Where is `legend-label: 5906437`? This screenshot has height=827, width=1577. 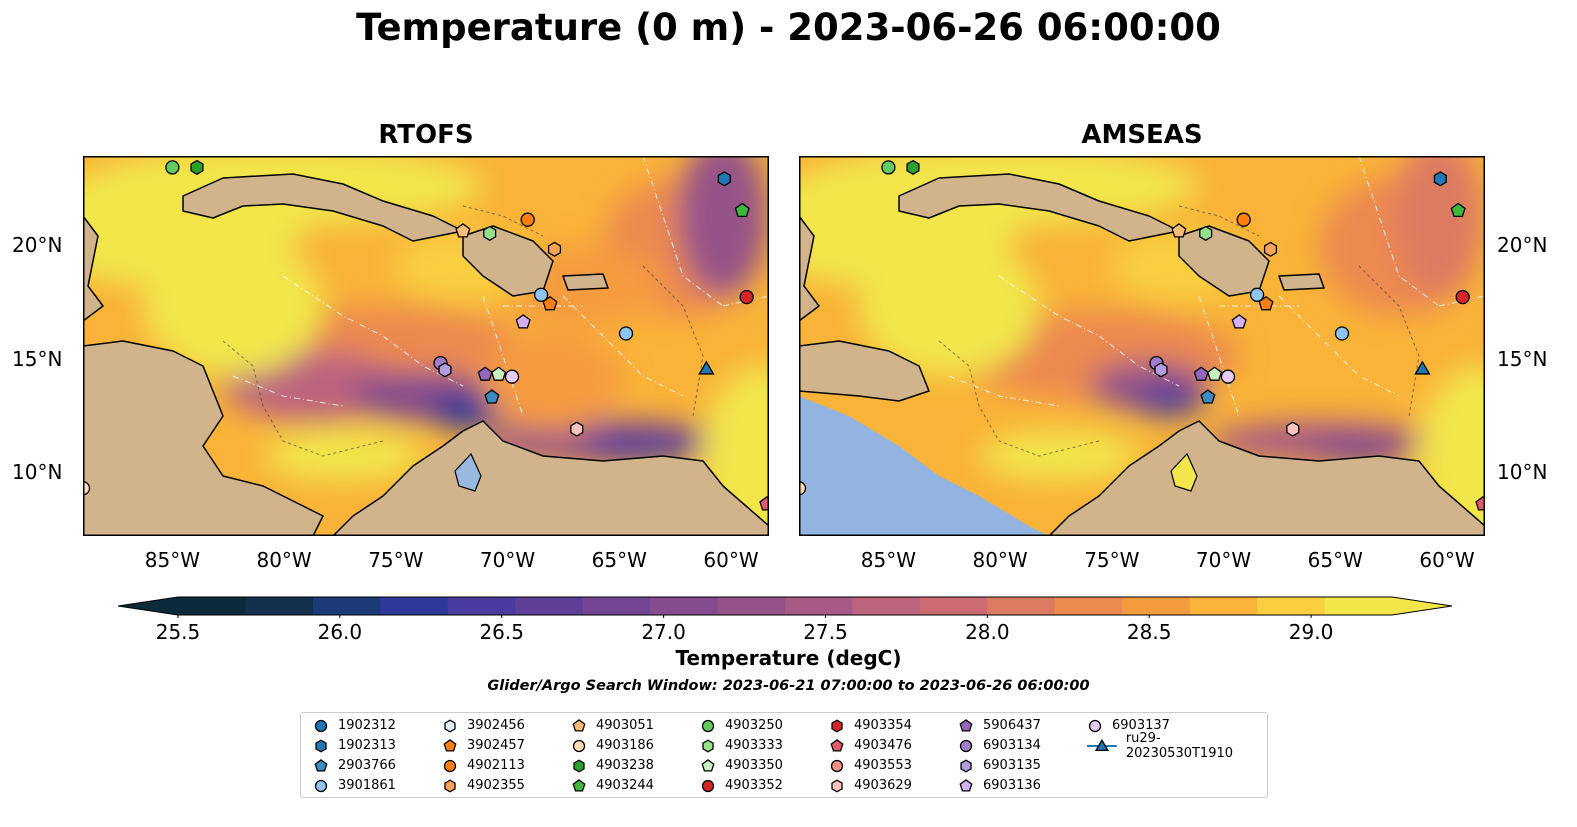
legend-label: 5906437 is located at coordinates (1012, 725).